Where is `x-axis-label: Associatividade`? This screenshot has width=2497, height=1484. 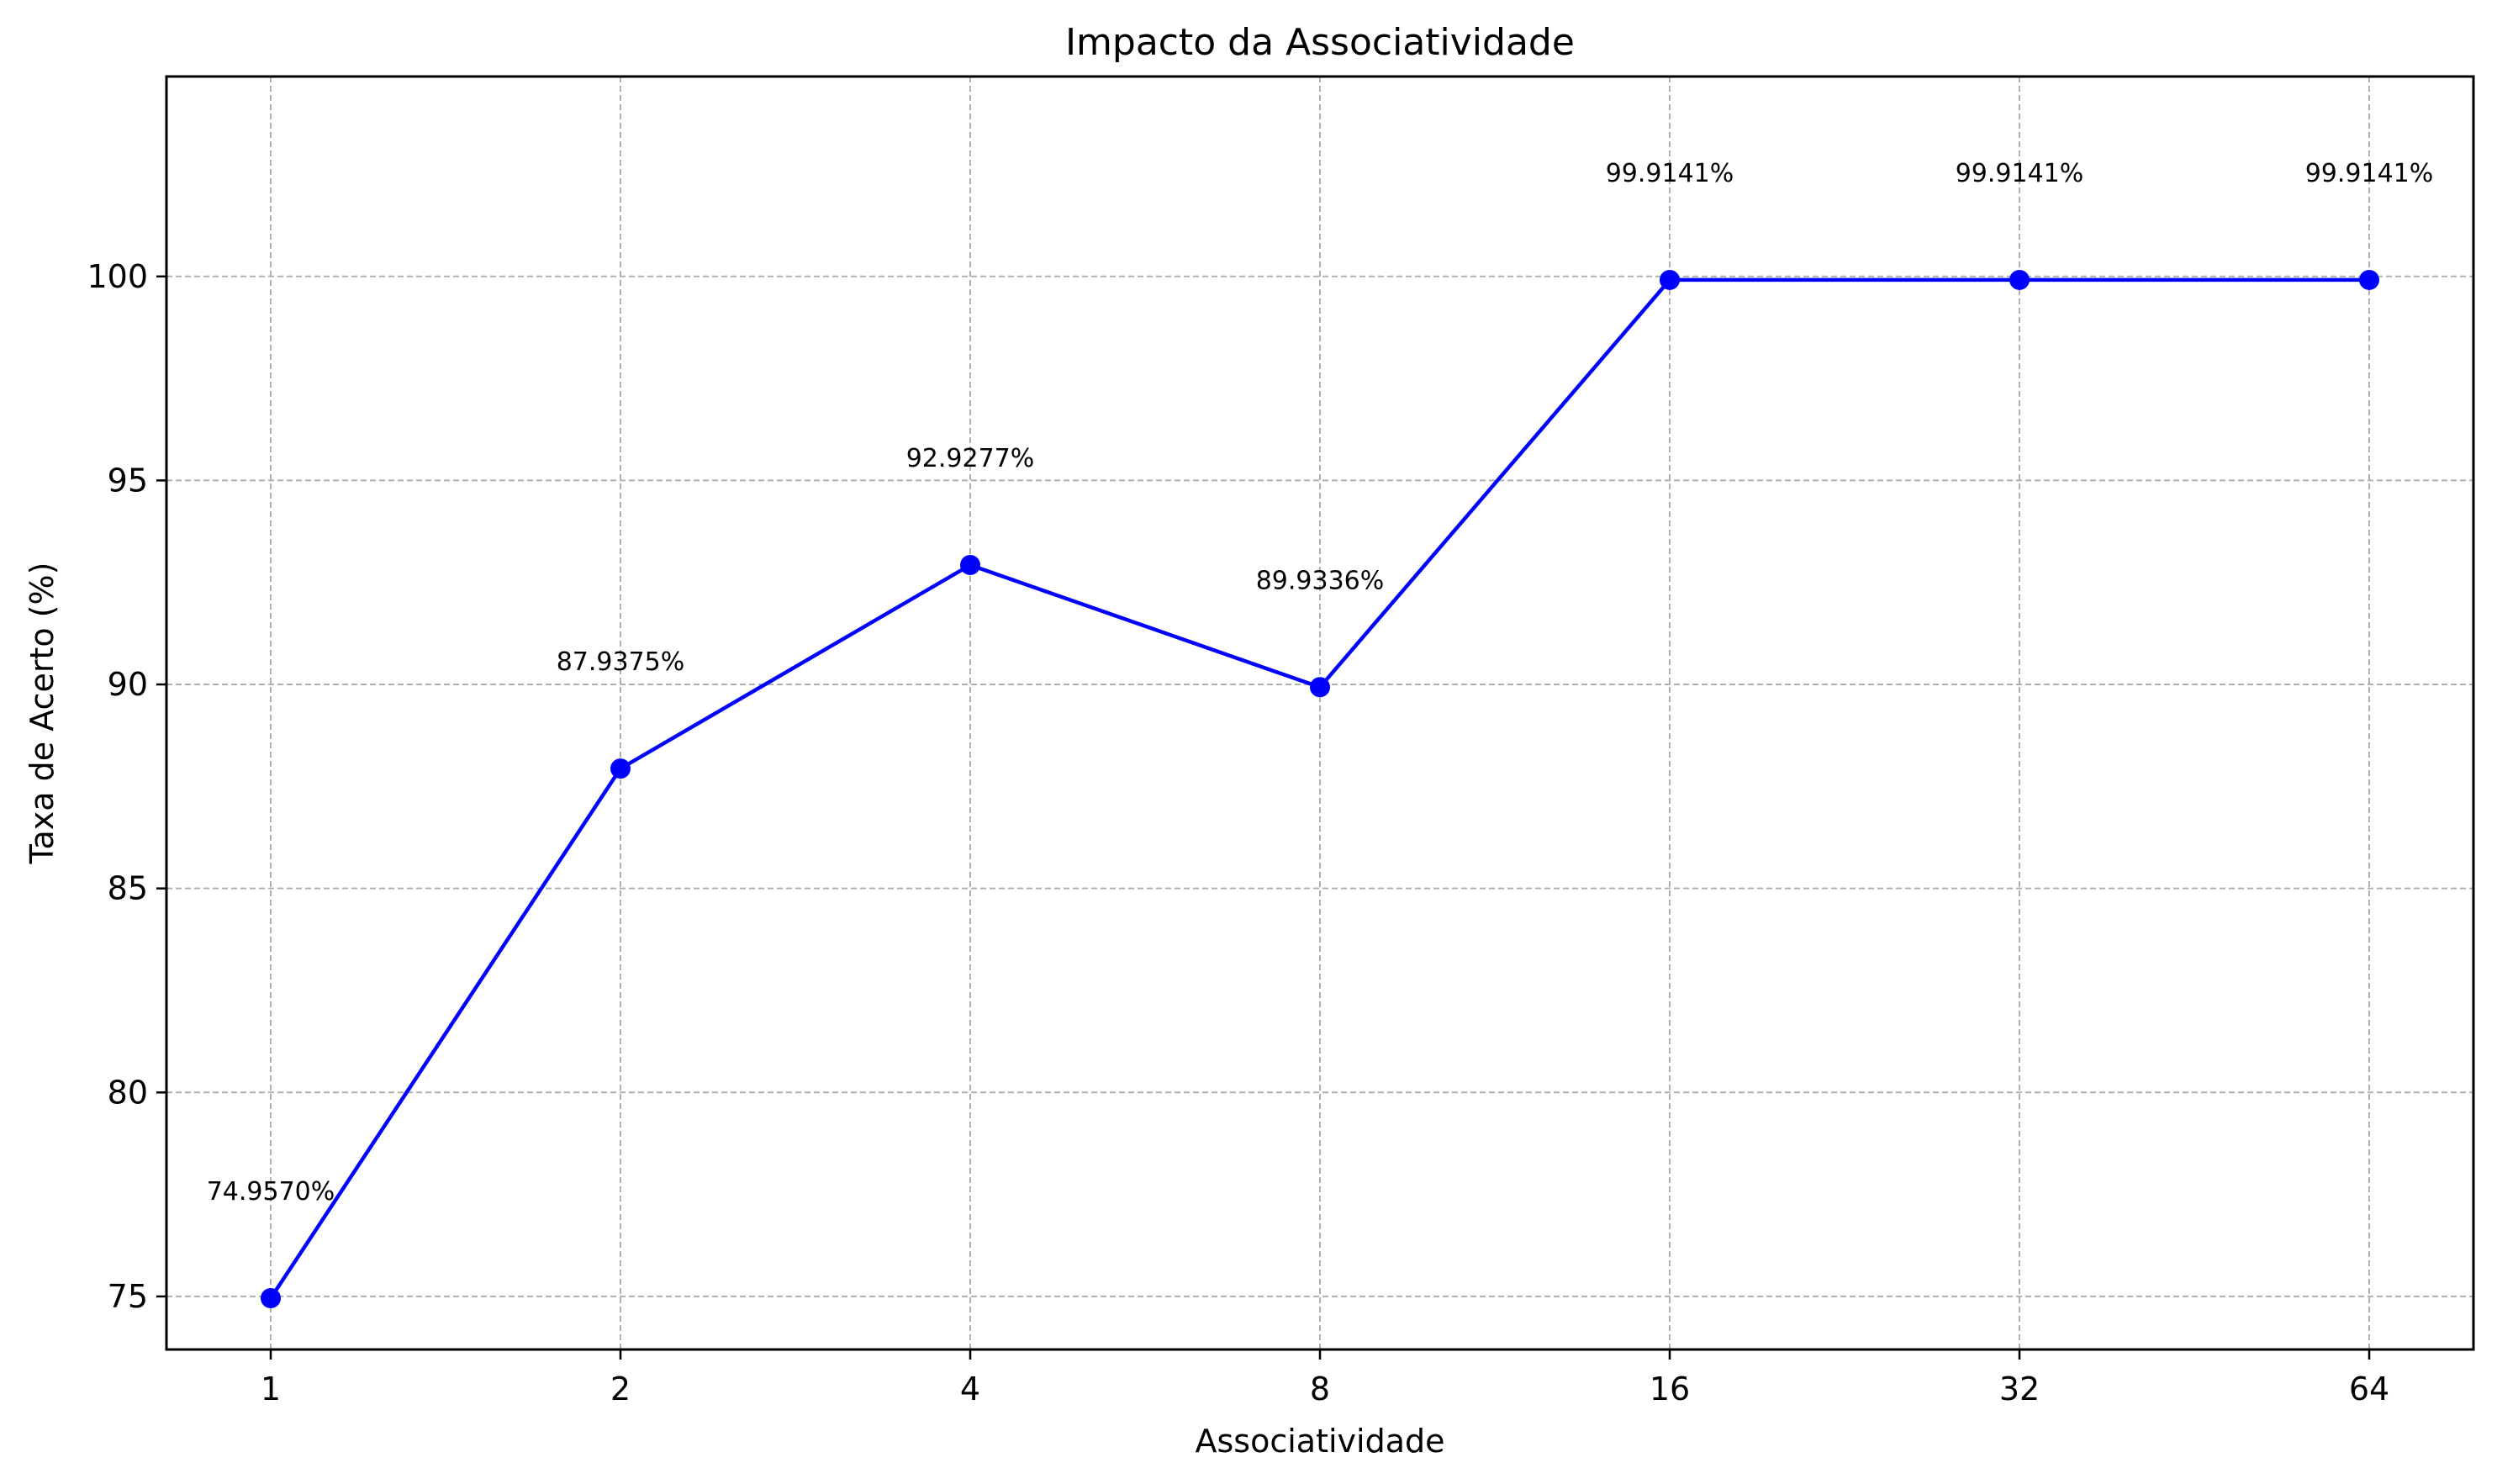
x-axis-label: Associatividade is located at coordinates (1320, 1441).